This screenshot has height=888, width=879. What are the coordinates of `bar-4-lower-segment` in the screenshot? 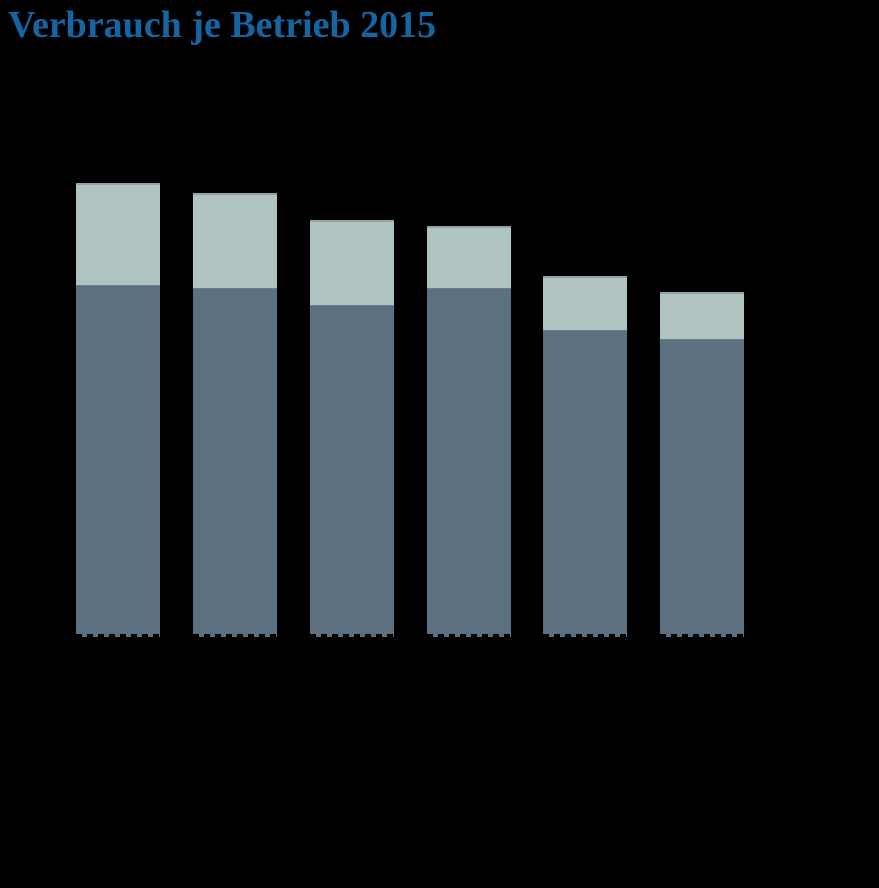 It's located at (469, 462).